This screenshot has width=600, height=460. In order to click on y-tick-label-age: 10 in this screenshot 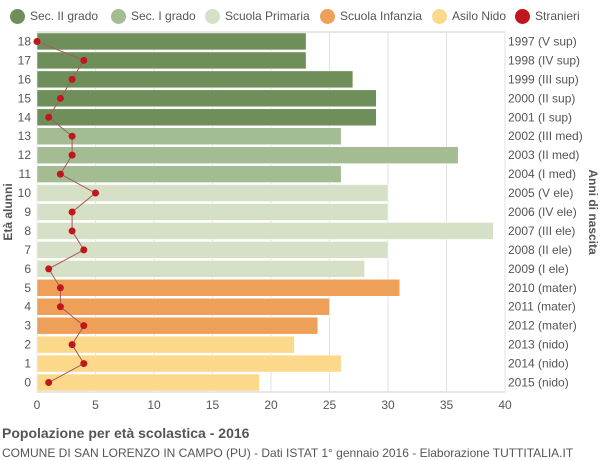, I will do `click(25, 193)`.